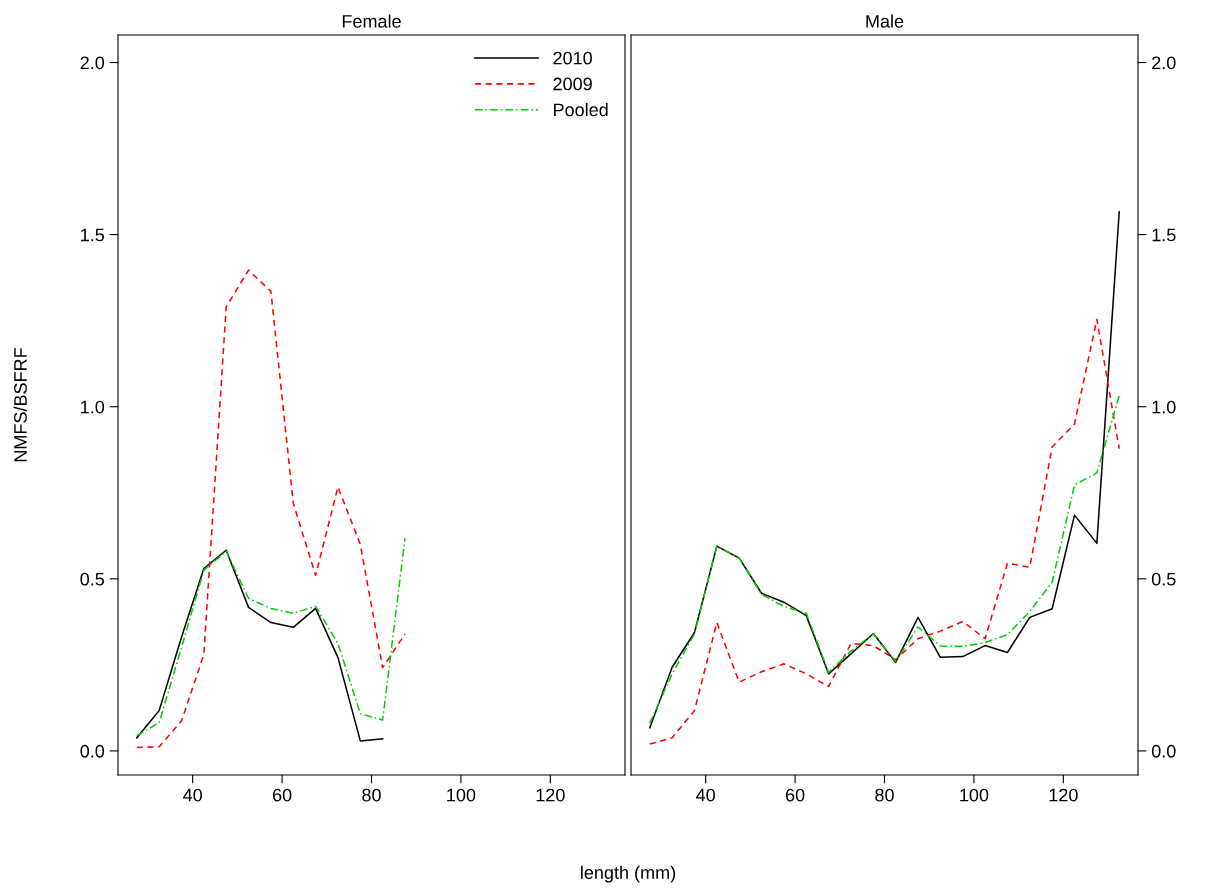 The height and width of the screenshot is (892, 1224). Describe the element at coordinates (581, 109) in the screenshot. I see `legend-label: Pooled` at that location.